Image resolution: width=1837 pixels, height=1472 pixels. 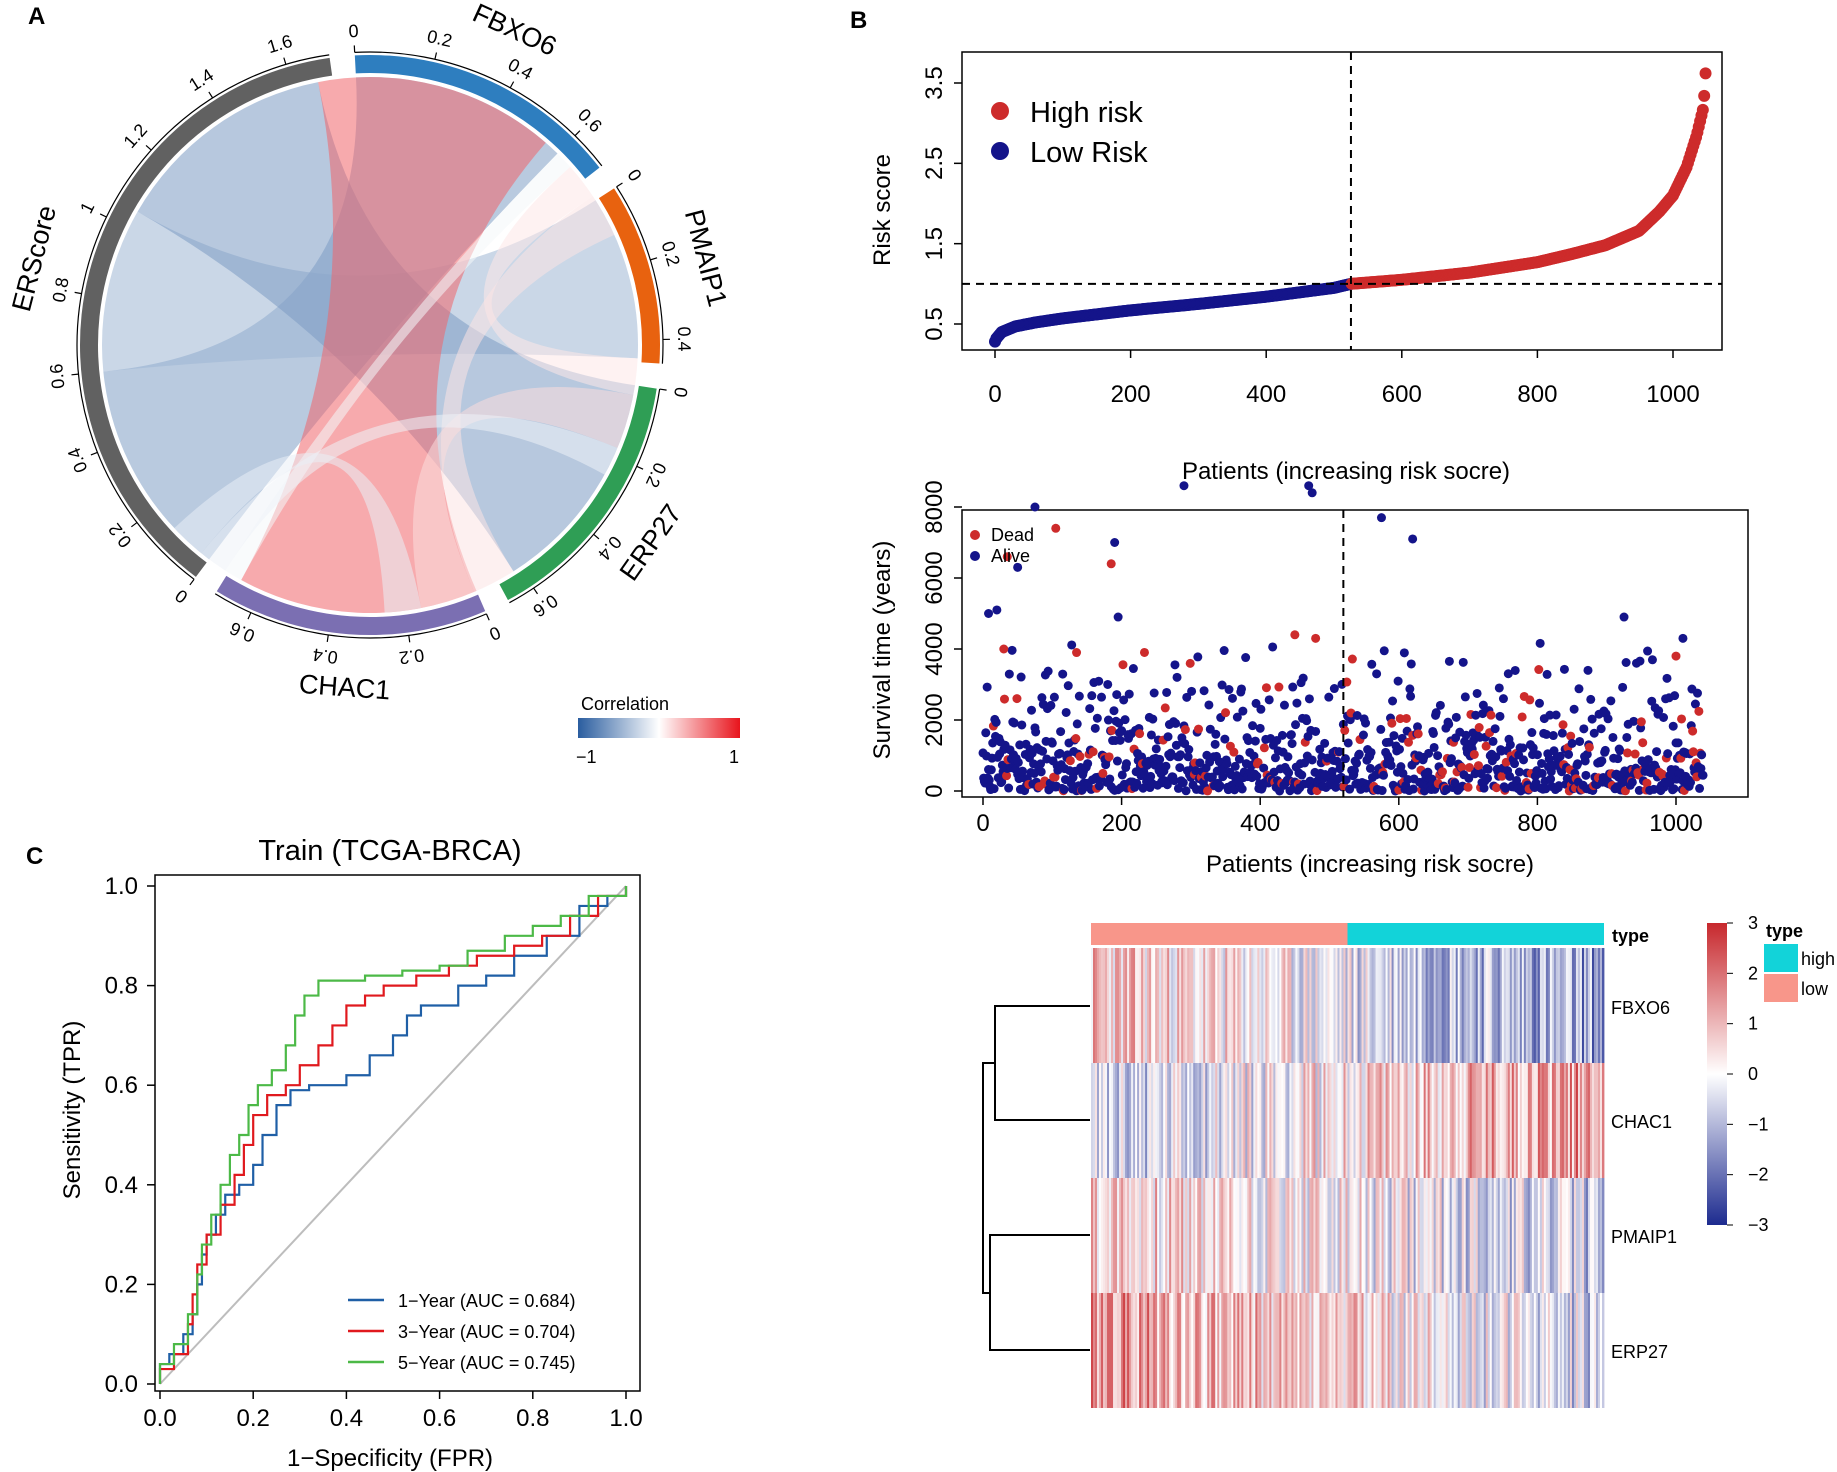 I want to click on roc-legend-label-2: 3−Year (AUC = 0.704), so click(x=486, y=1332).